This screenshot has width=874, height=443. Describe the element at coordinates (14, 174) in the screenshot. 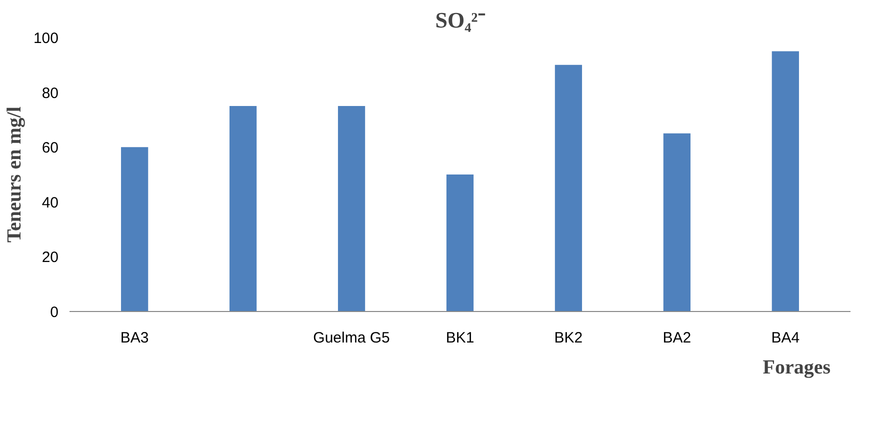

I see `y-axis-title: Teneurs en mg/l` at that location.